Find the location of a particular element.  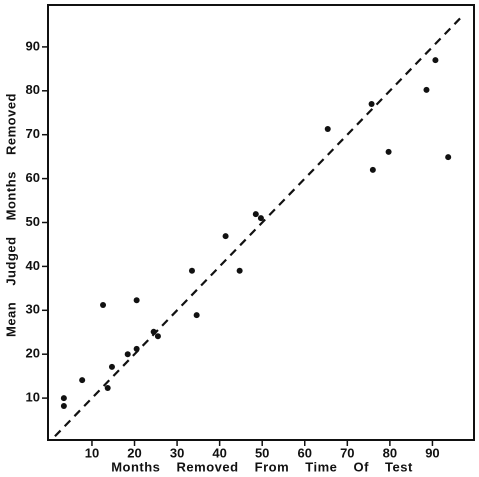

x-tick-label: 10 is located at coordinates (92, 452).